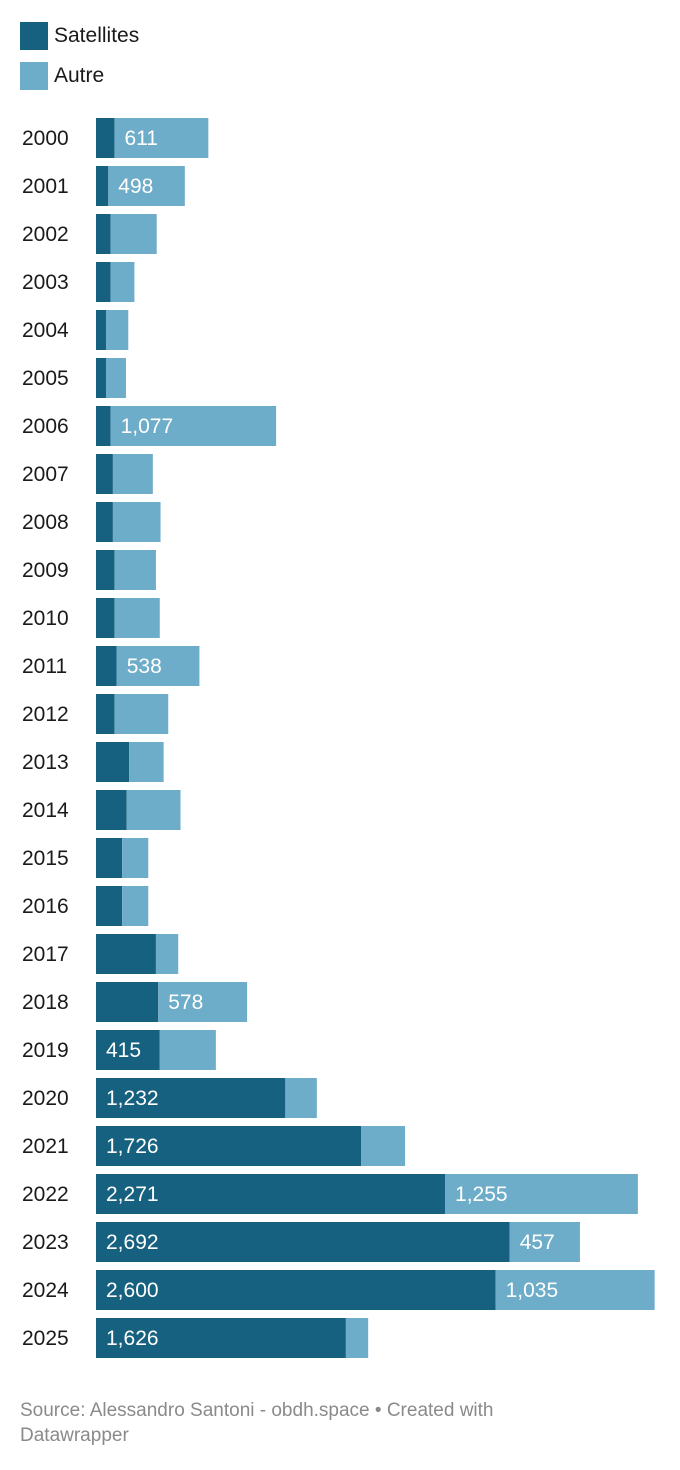 Image resolution: width=680 pixels, height=1470 pixels. Describe the element at coordinates (45, 810) in the screenshot. I see `category-label: 2014` at that location.